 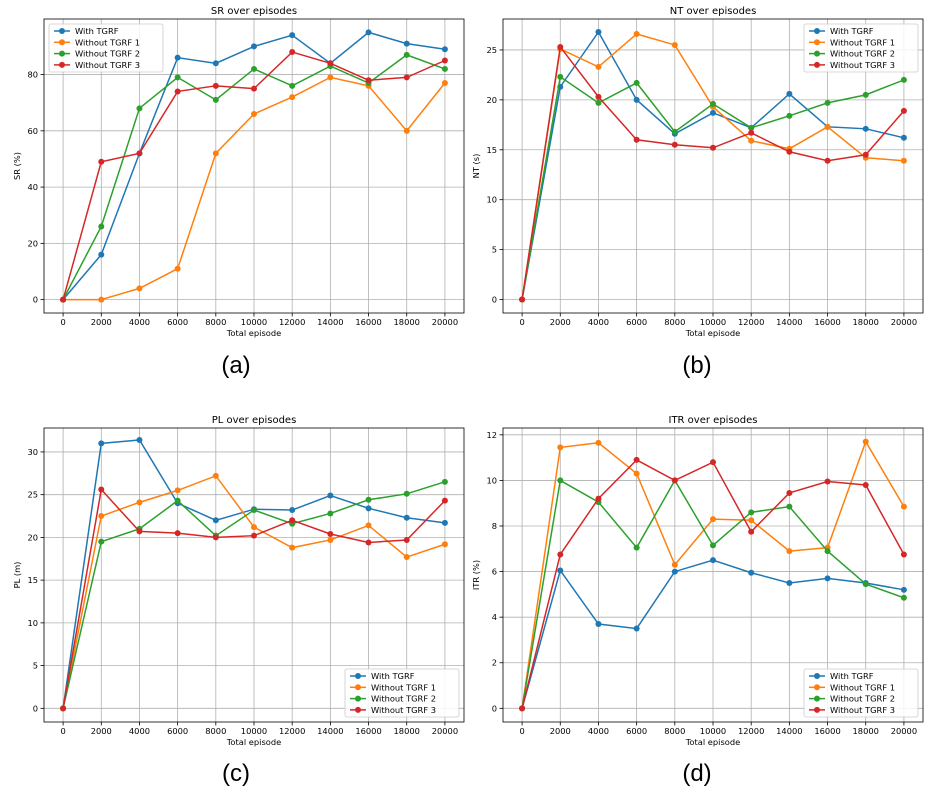 I want to click on y-axis-label: ITR (%), so click(x=476, y=575).